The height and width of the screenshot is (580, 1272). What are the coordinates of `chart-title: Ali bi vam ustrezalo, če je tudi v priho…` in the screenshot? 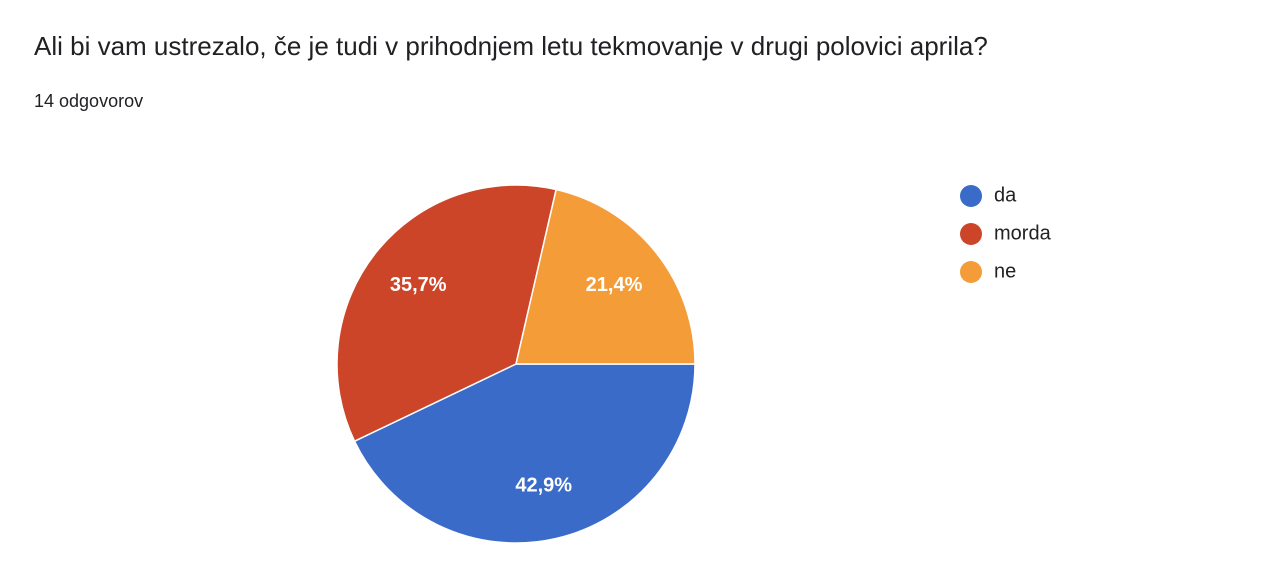 It's located at (511, 46).